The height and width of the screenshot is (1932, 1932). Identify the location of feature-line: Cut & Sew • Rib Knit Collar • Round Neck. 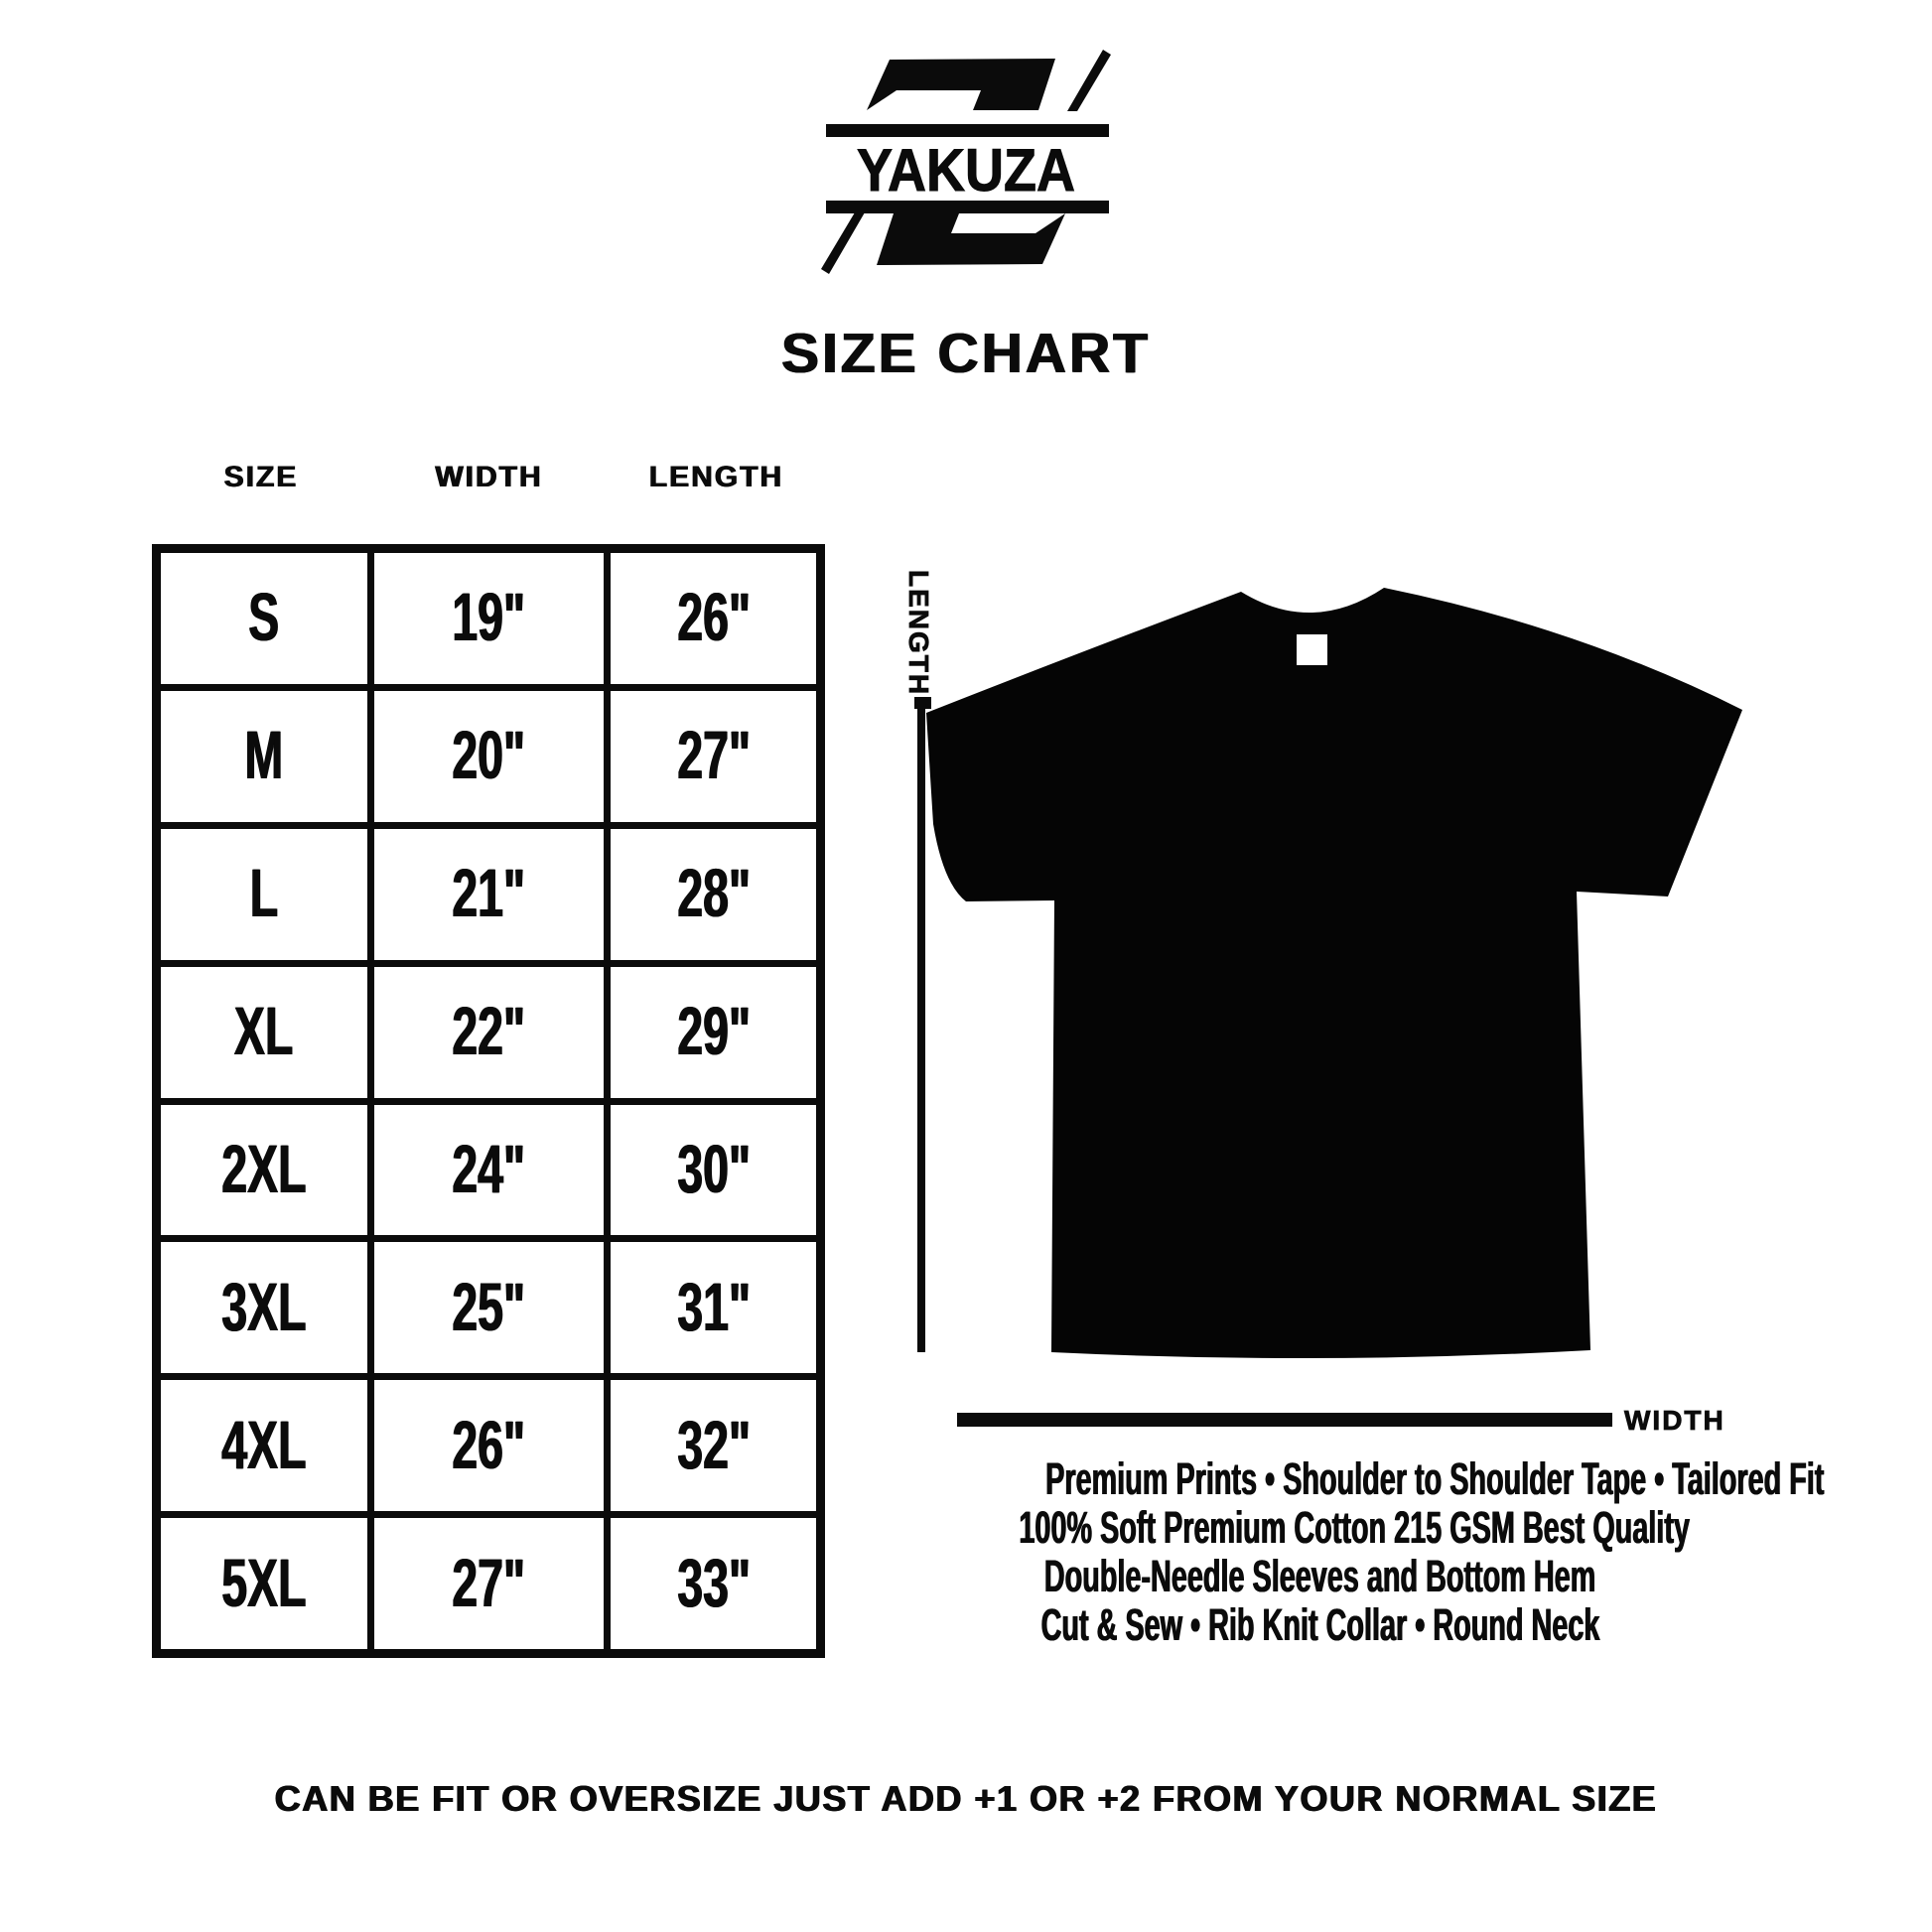
(1320, 1625).